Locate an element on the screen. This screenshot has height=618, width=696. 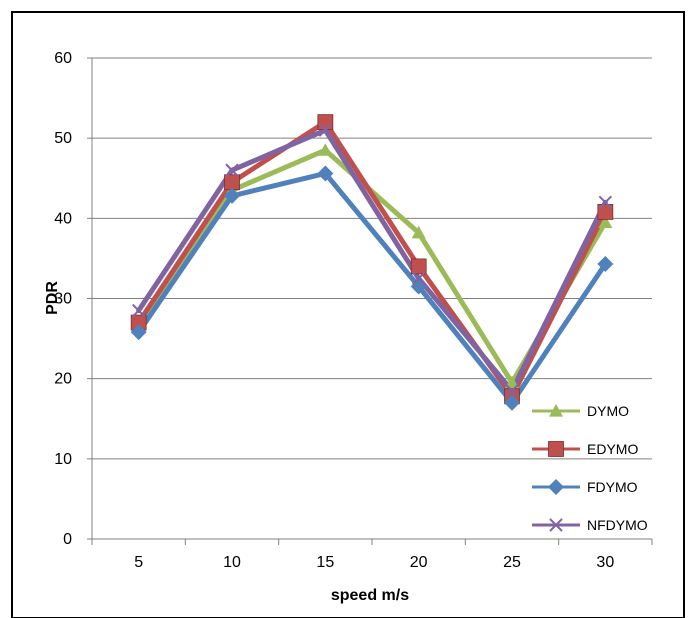
x-tick-label: 10 is located at coordinates (232, 562).